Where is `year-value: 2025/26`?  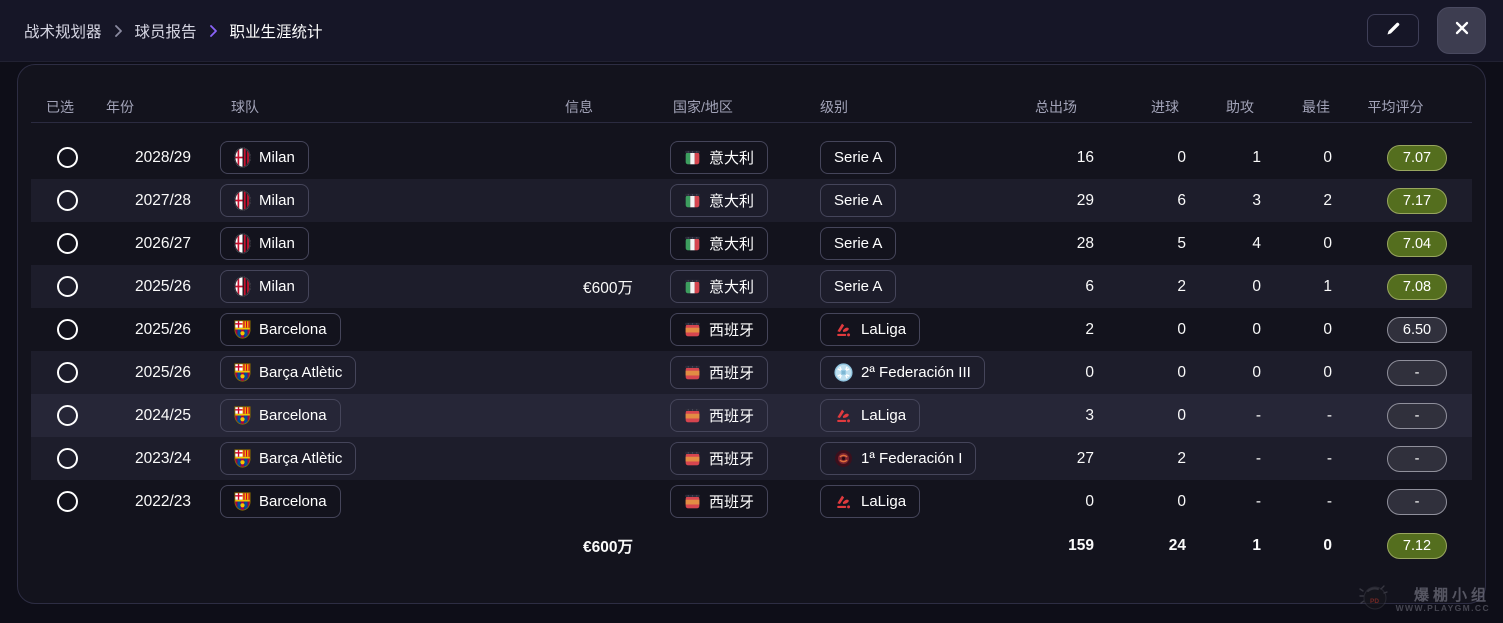
year-value: 2025/26 is located at coordinates (162, 372).